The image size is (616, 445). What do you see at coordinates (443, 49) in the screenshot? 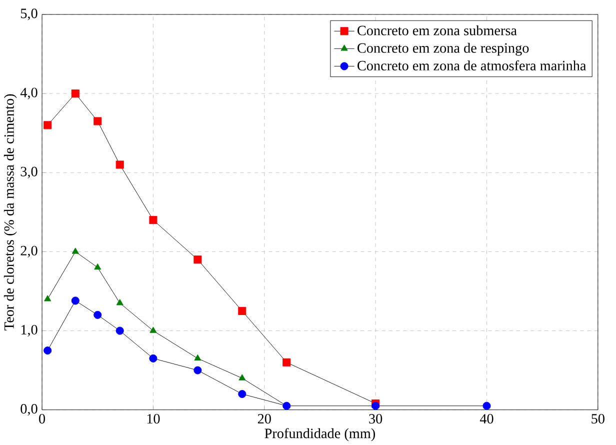
I see `legend-label: Concreto em zona de respingo` at bounding box center [443, 49].